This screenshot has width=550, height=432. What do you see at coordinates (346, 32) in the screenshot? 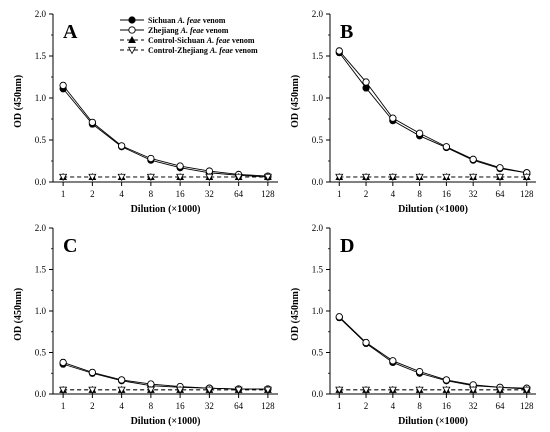
I see `panel-label: B` at bounding box center [346, 32].